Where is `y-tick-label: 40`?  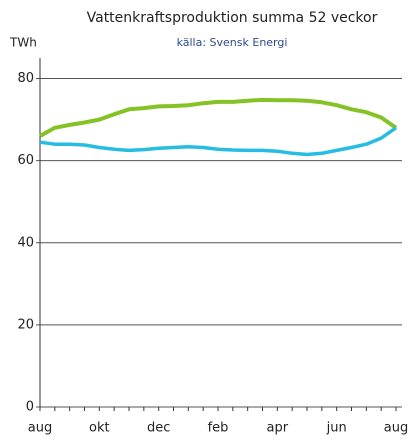 y-tick-label: 40 is located at coordinates (25, 242).